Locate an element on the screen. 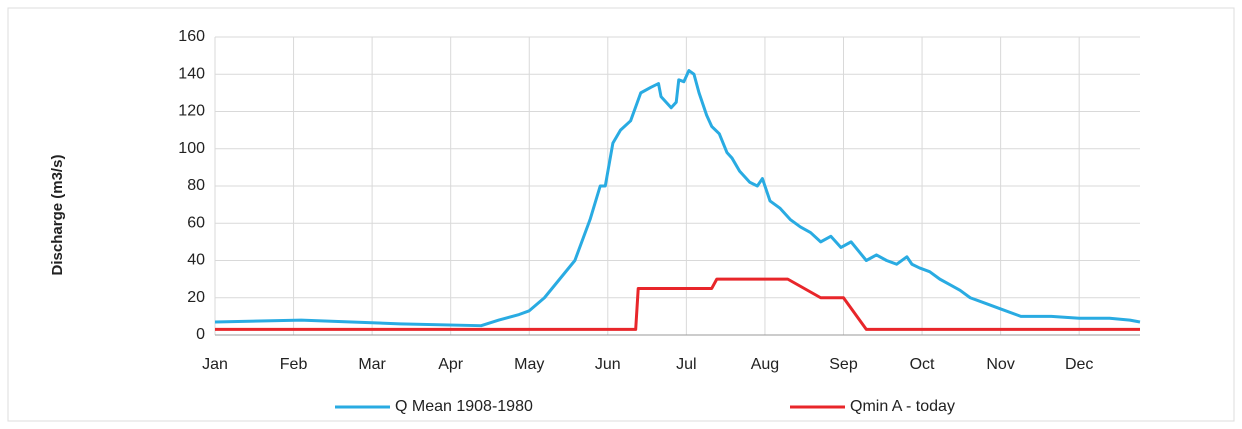 Image resolution: width=1242 pixels, height=429 pixels. x-tick-label: Oct is located at coordinates (922, 364).